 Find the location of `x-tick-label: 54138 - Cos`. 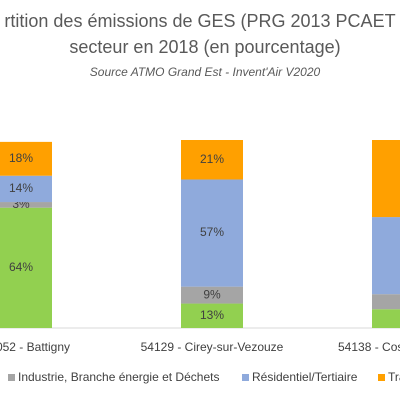

x-tick-label: 54138 - Cos is located at coordinates (369, 347).